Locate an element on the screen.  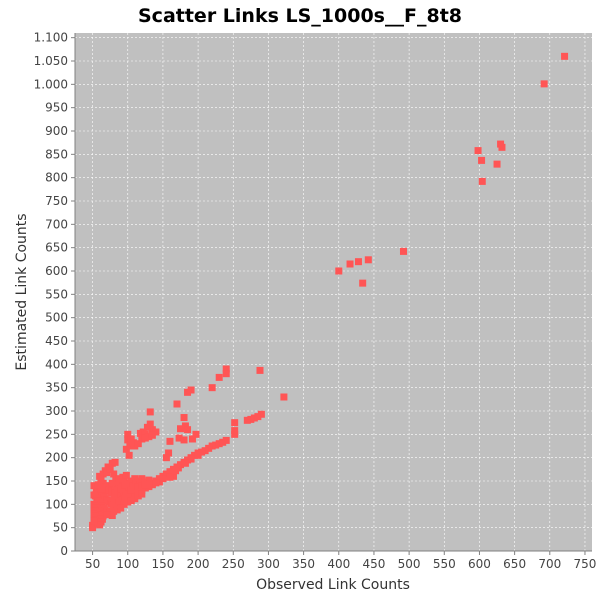
y-tick-label: 300 is located at coordinates (56, 411).